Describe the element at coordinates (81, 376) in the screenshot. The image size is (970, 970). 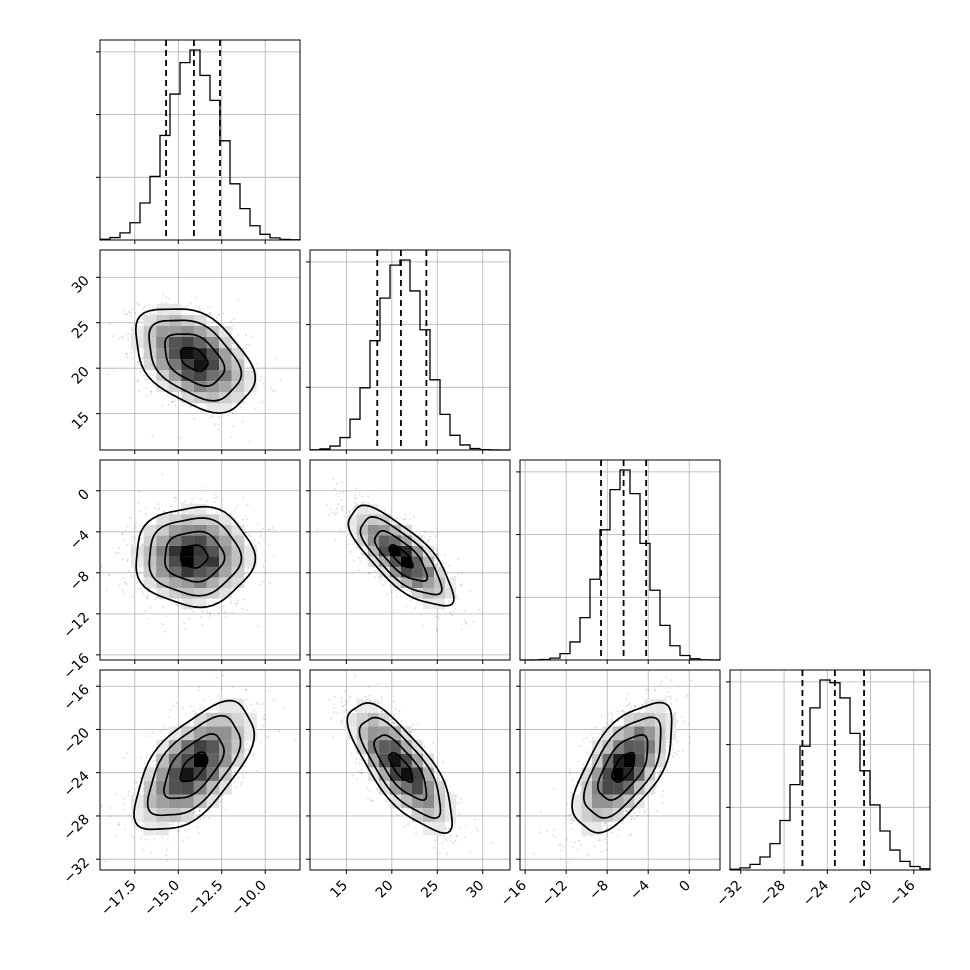
I see `y-tick-label: 20` at that location.